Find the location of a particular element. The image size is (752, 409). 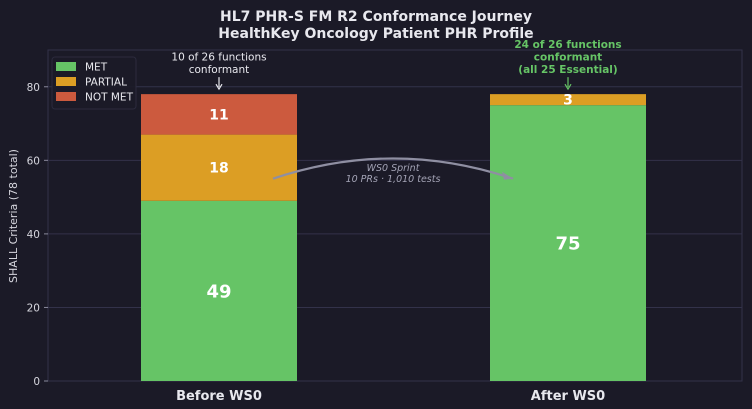

segment-value-label: 18 is located at coordinates (218, 169).